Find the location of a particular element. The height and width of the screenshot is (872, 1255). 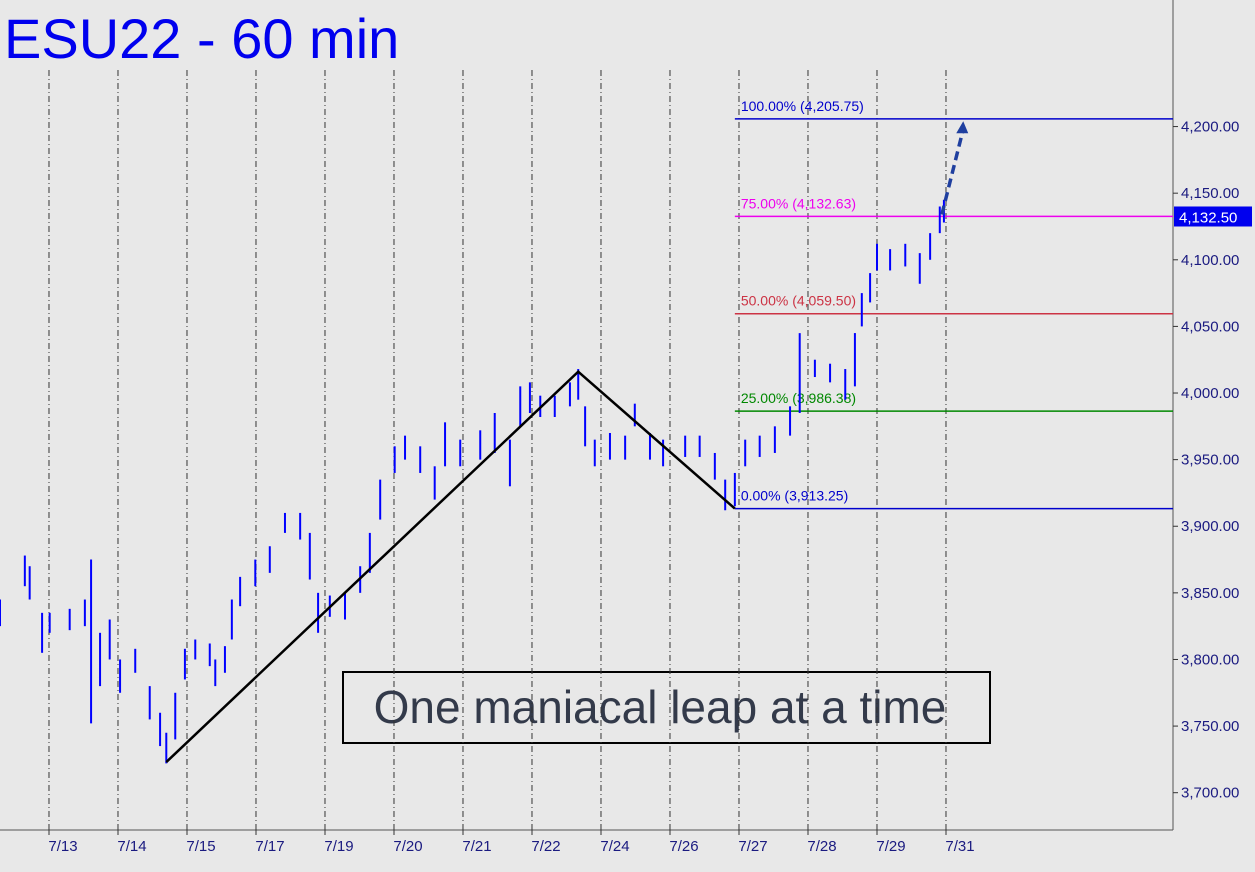

x-tick-label: 7/13 is located at coordinates (62, 846).